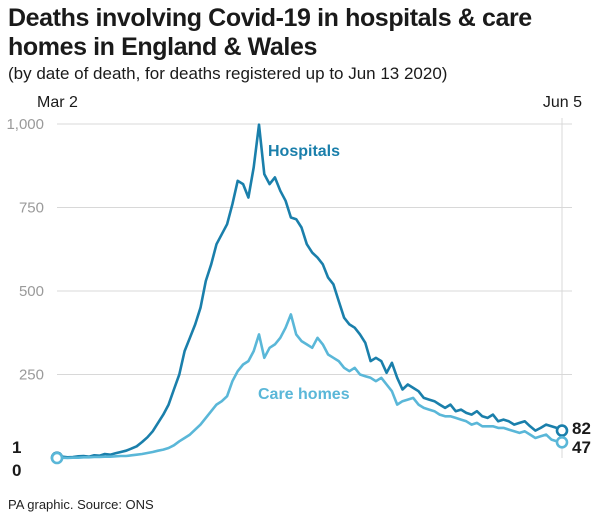 The image size is (615, 518). I want to click on end-value-hospitals: 82, so click(581, 428).